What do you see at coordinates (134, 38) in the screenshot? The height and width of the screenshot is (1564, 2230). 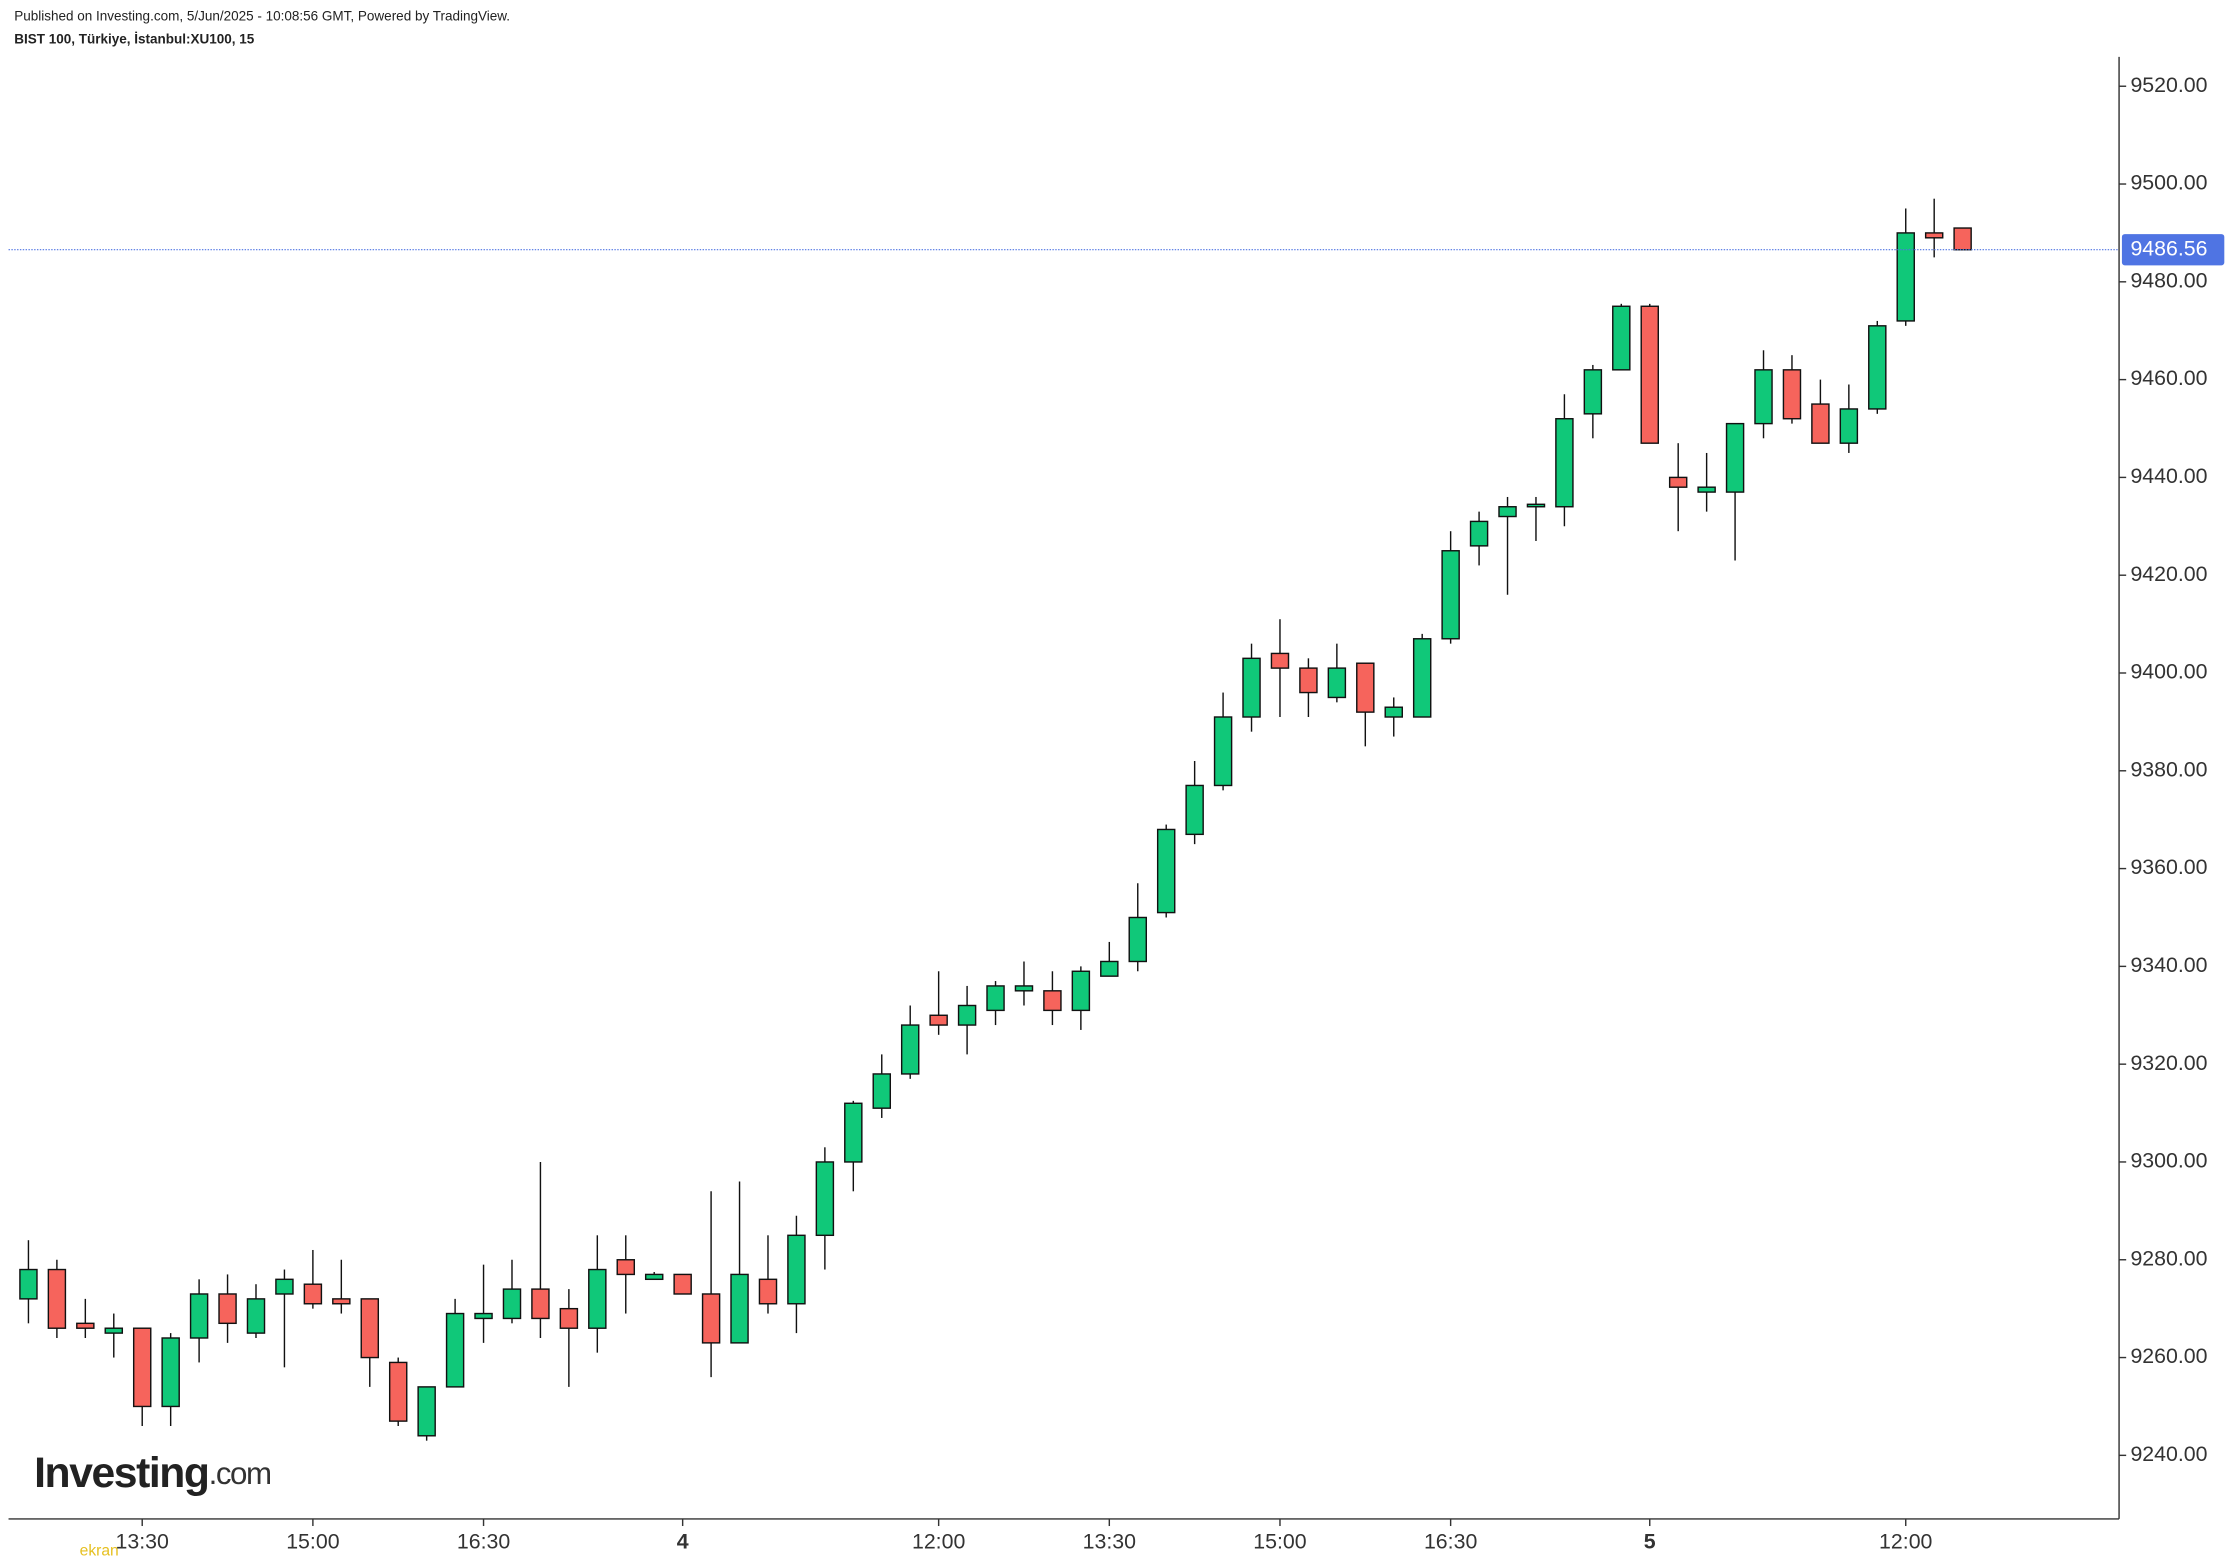 I see `symbol: BIST 100, Türkiye, İstanbul:XU100, 15` at bounding box center [134, 38].